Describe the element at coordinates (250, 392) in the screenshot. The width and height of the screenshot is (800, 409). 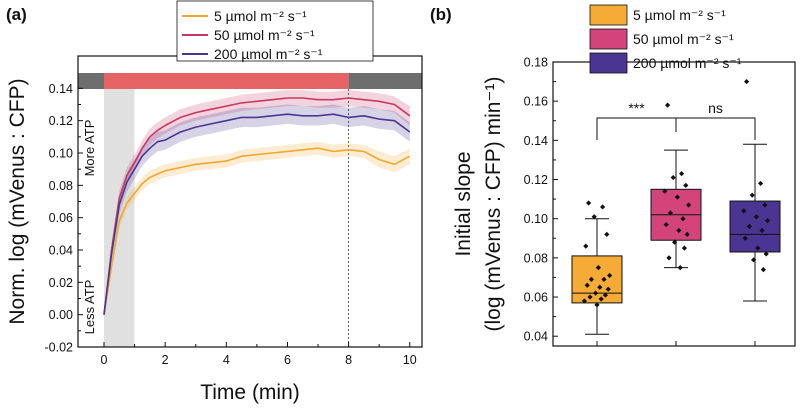
I see `x-axis-label: Time (min)` at that location.